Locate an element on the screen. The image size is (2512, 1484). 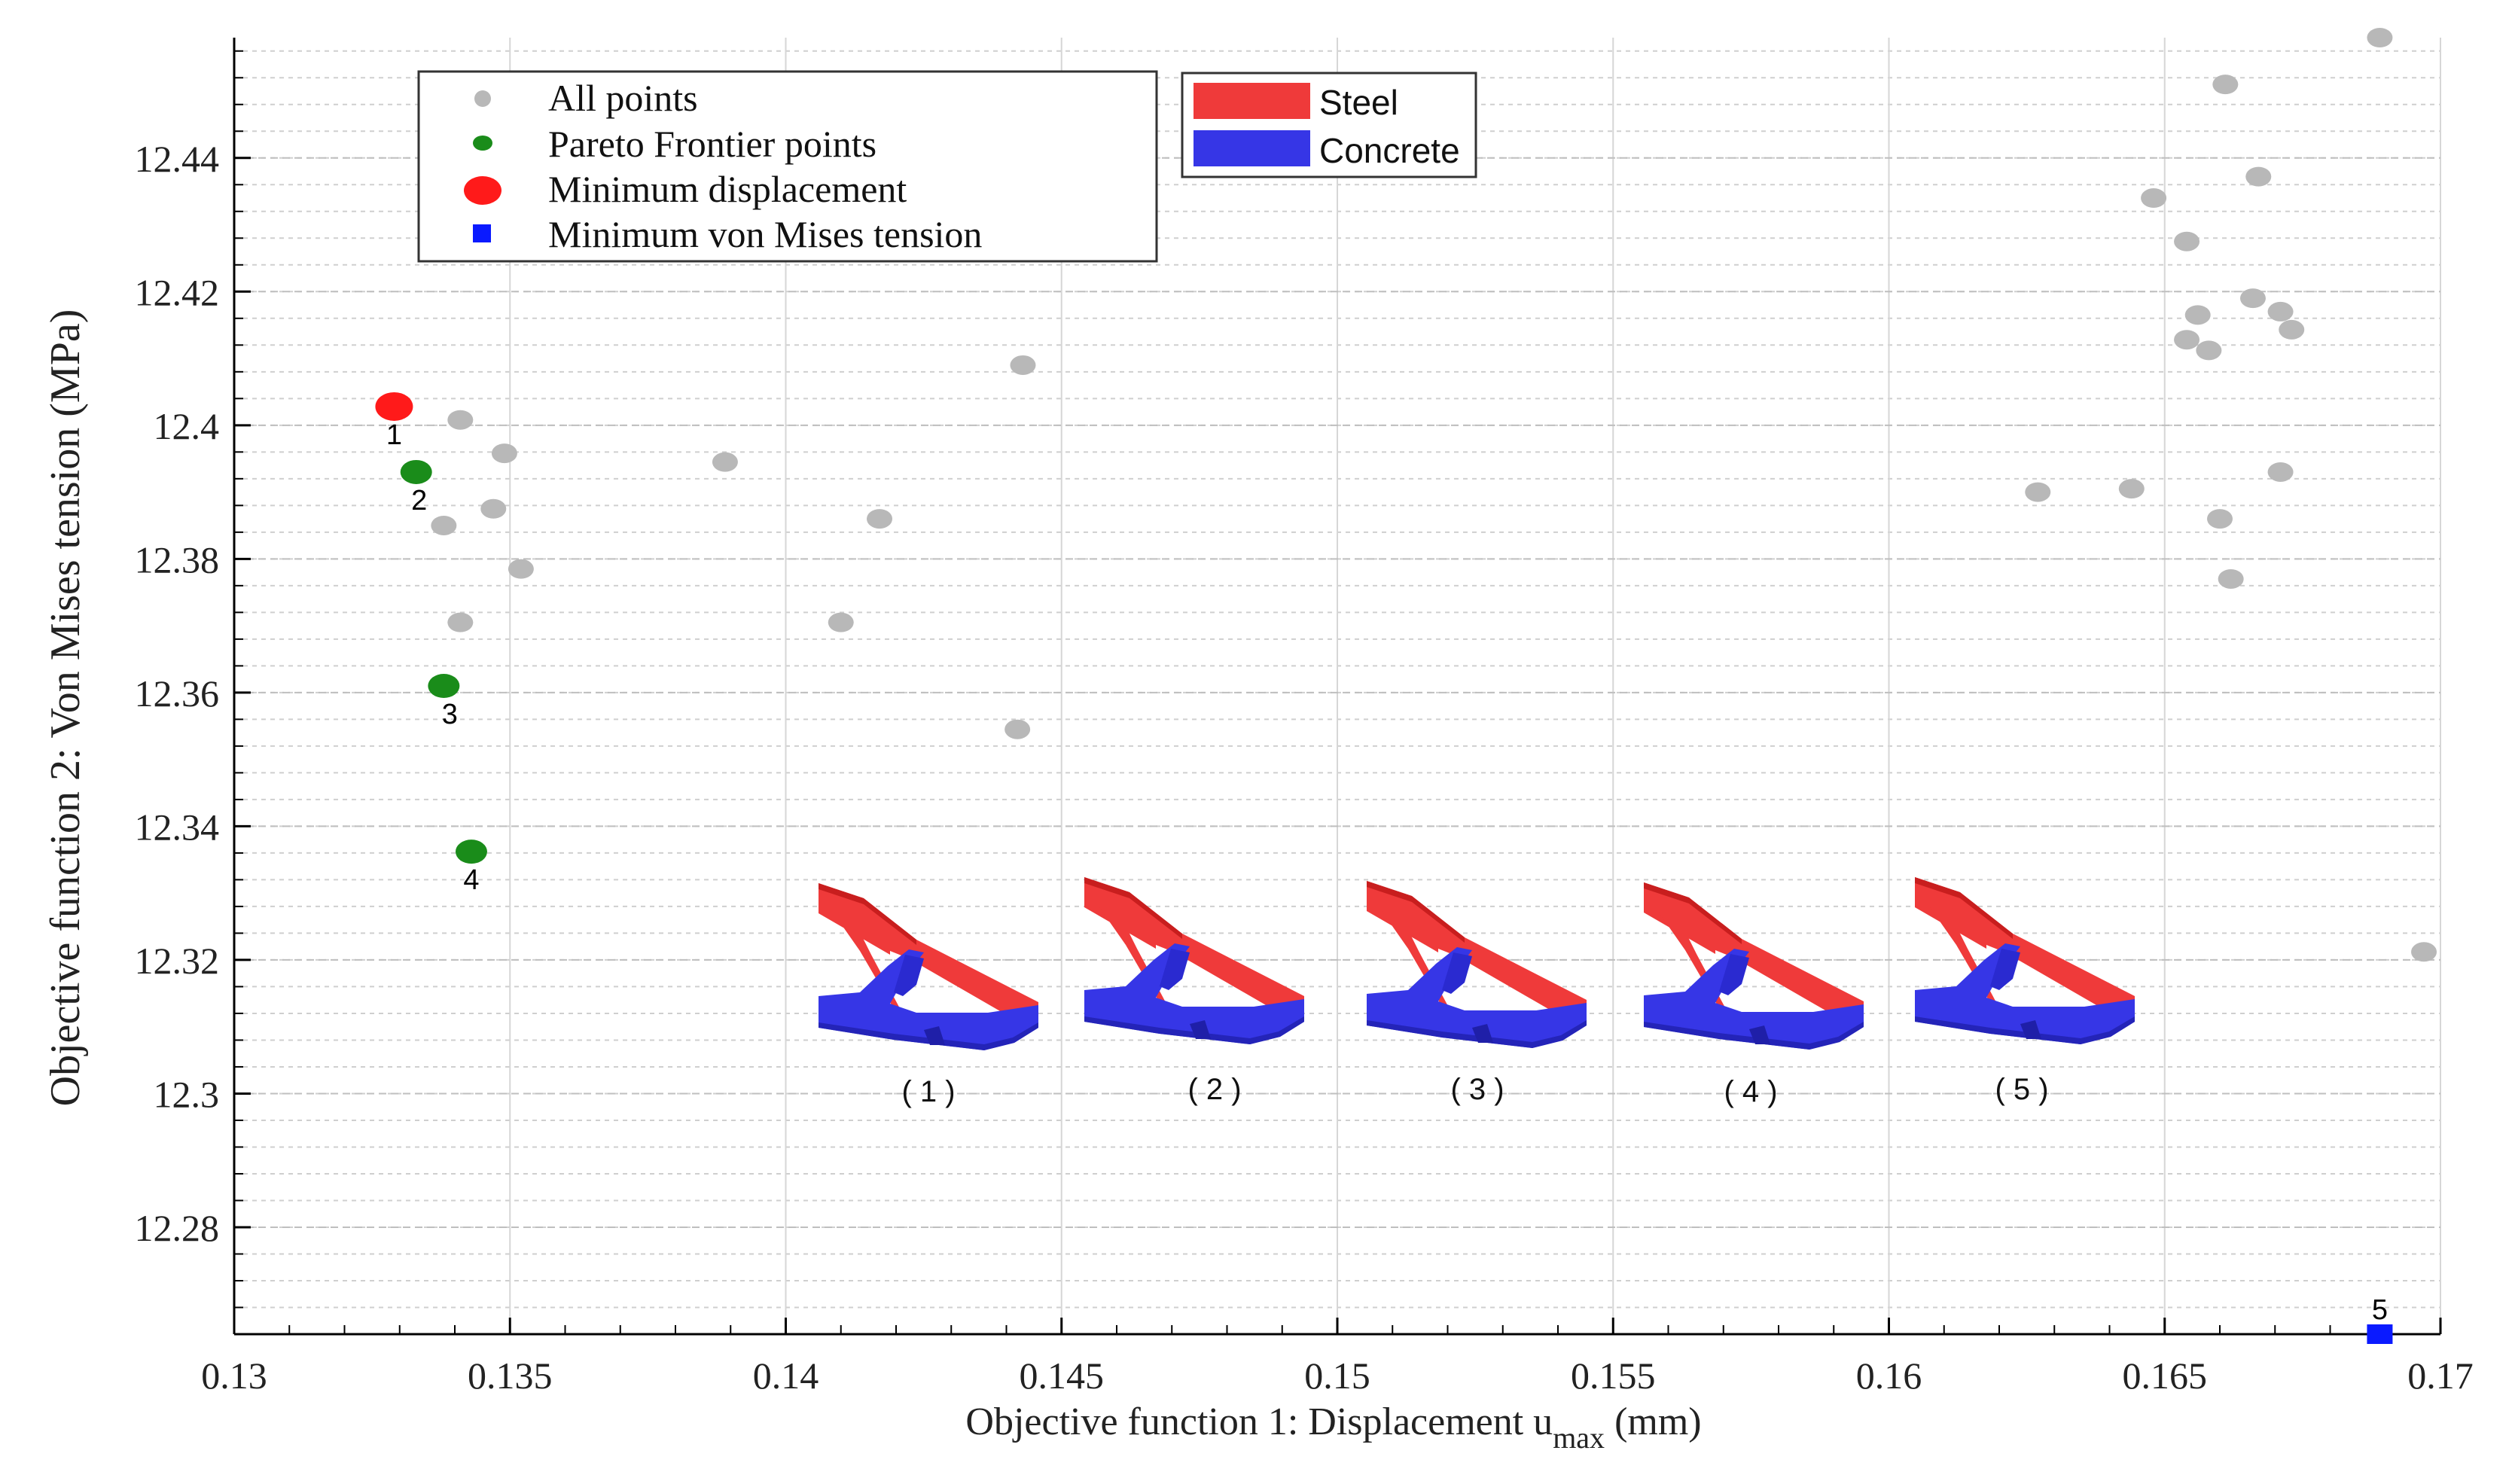
x-tick-label: 0.15 is located at coordinates (1337, 1375).